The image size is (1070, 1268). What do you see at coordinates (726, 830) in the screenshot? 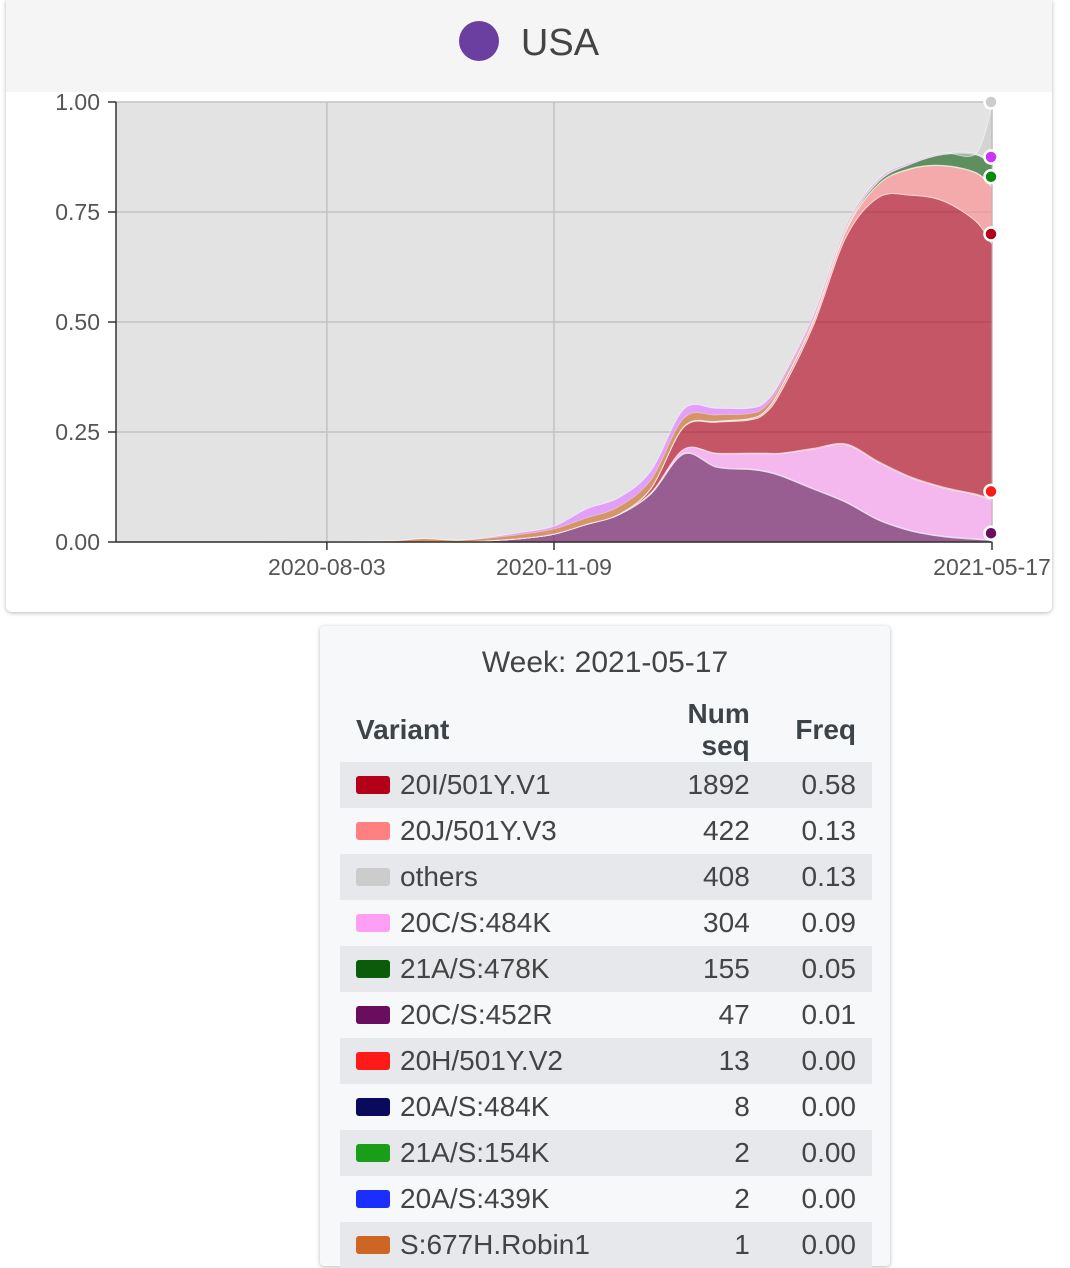
I see `num-seq-cell: 422` at bounding box center [726, 830].